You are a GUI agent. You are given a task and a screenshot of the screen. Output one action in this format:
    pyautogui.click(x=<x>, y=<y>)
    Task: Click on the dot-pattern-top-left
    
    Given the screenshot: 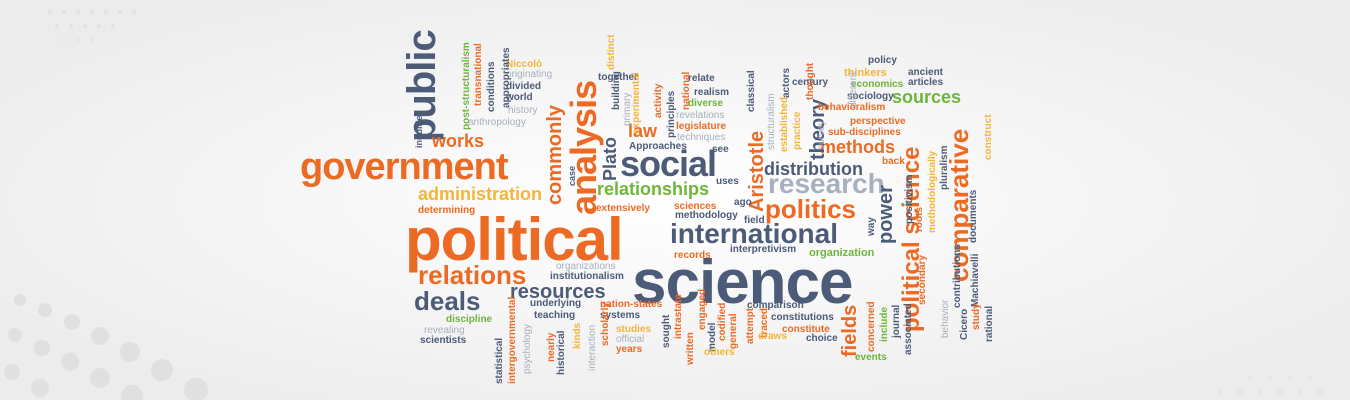 What is the action you would take?
    pyautogui.click(x=92, y=26)
    